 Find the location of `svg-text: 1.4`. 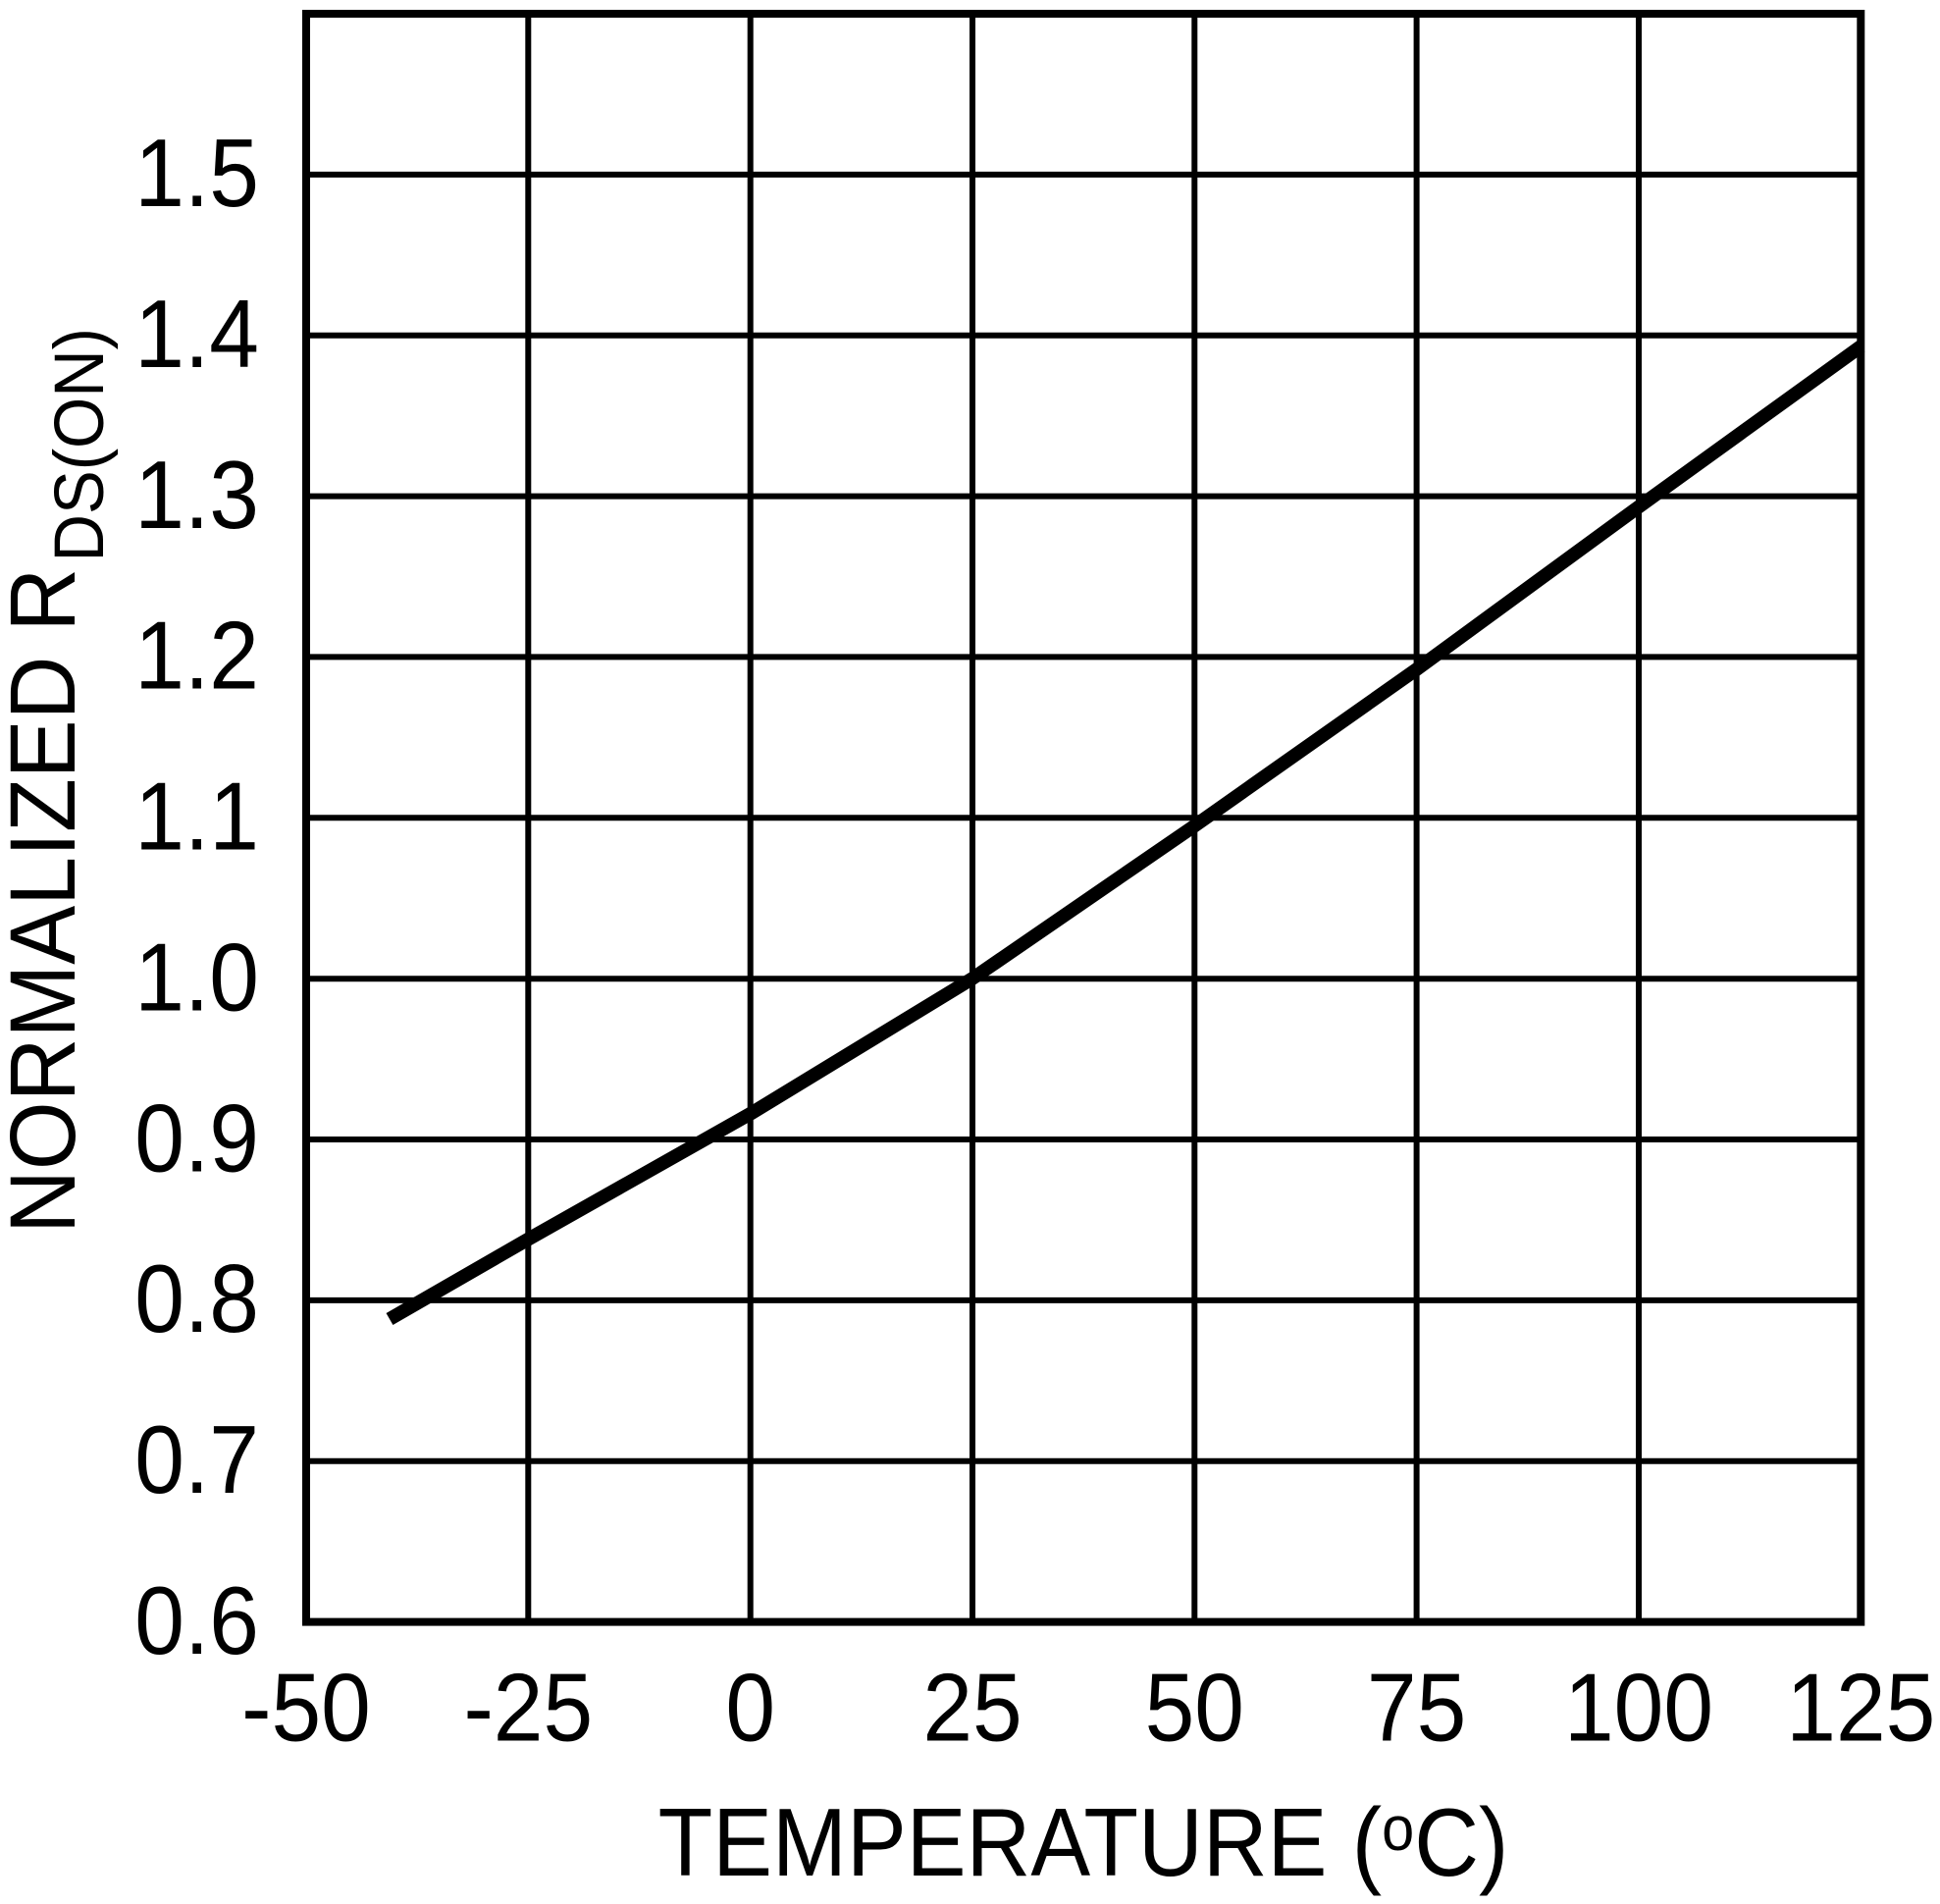

svg-text: 1.4 is located at coordinates (196, 335).